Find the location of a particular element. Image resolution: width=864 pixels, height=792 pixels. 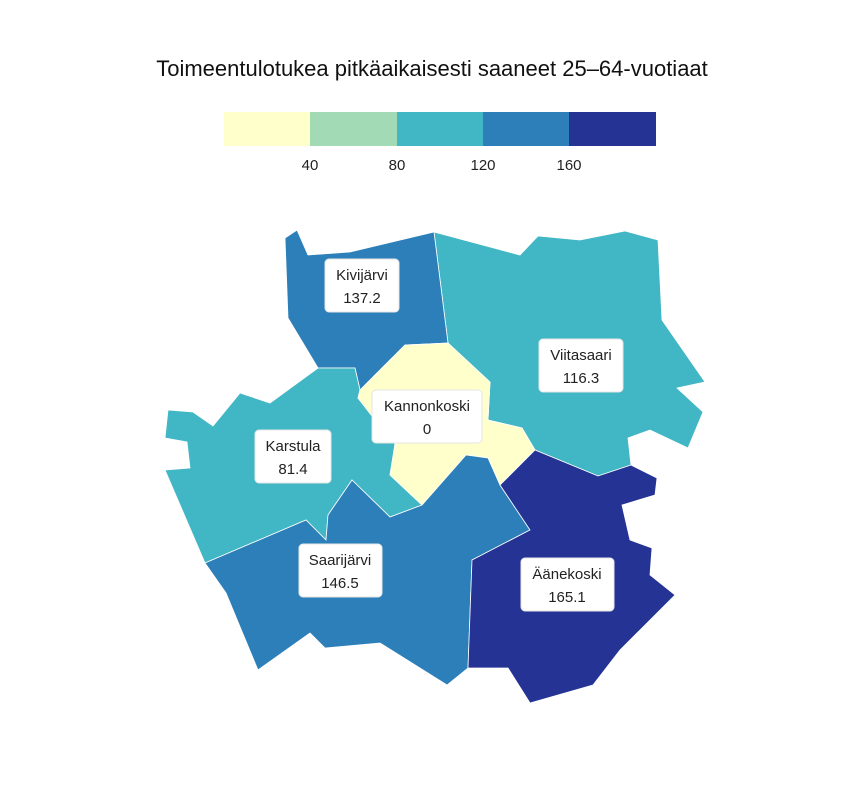

label-aanekoski: Äänekoski 165.1 is located at coordinates (567, 584).